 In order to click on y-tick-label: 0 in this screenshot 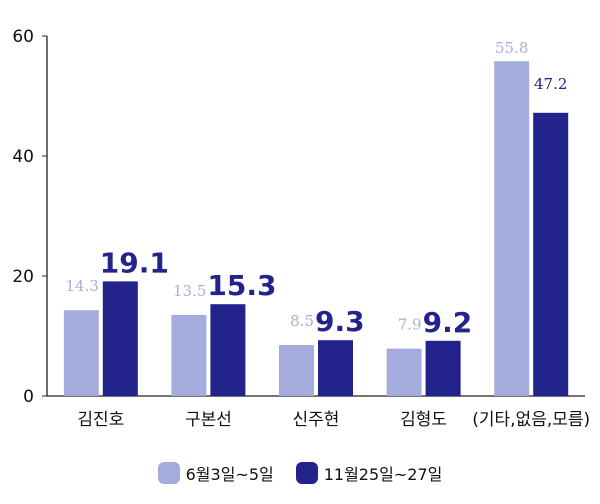, I will do `click(28, 397)`.